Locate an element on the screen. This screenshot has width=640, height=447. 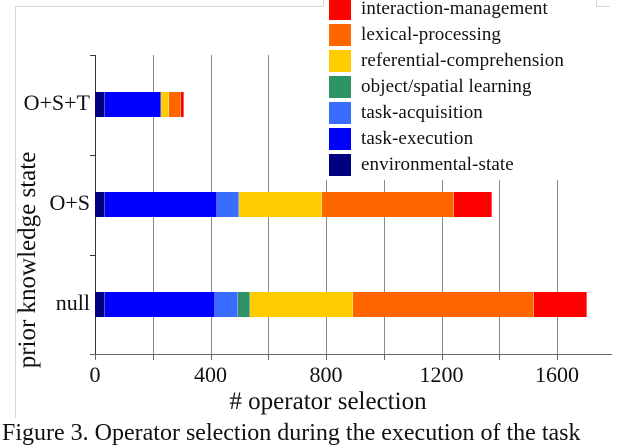
x-axis-label: # operator selection is located at coordinates (328, 401).